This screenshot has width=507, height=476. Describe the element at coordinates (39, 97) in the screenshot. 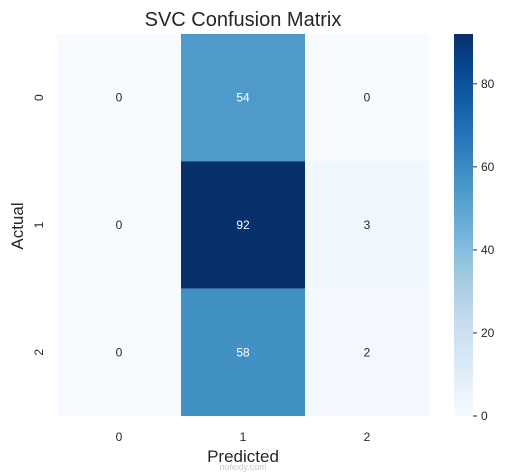

I see `y-tick-label: 0` at that location.